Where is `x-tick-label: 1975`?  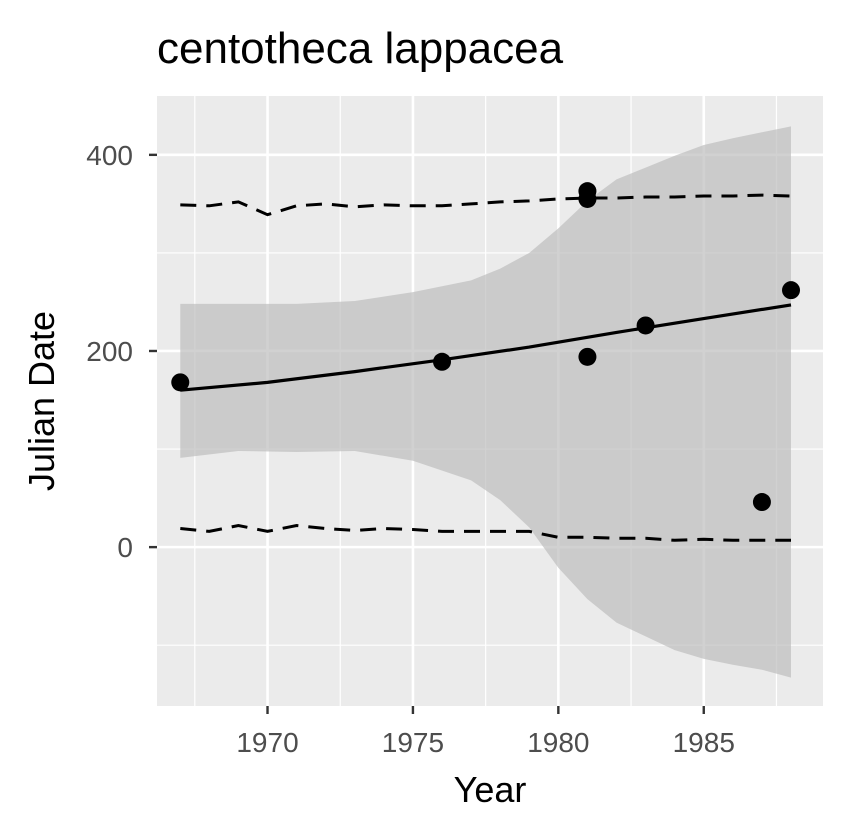 x-tick-label: 1975 is located at coordinates (413, 742).